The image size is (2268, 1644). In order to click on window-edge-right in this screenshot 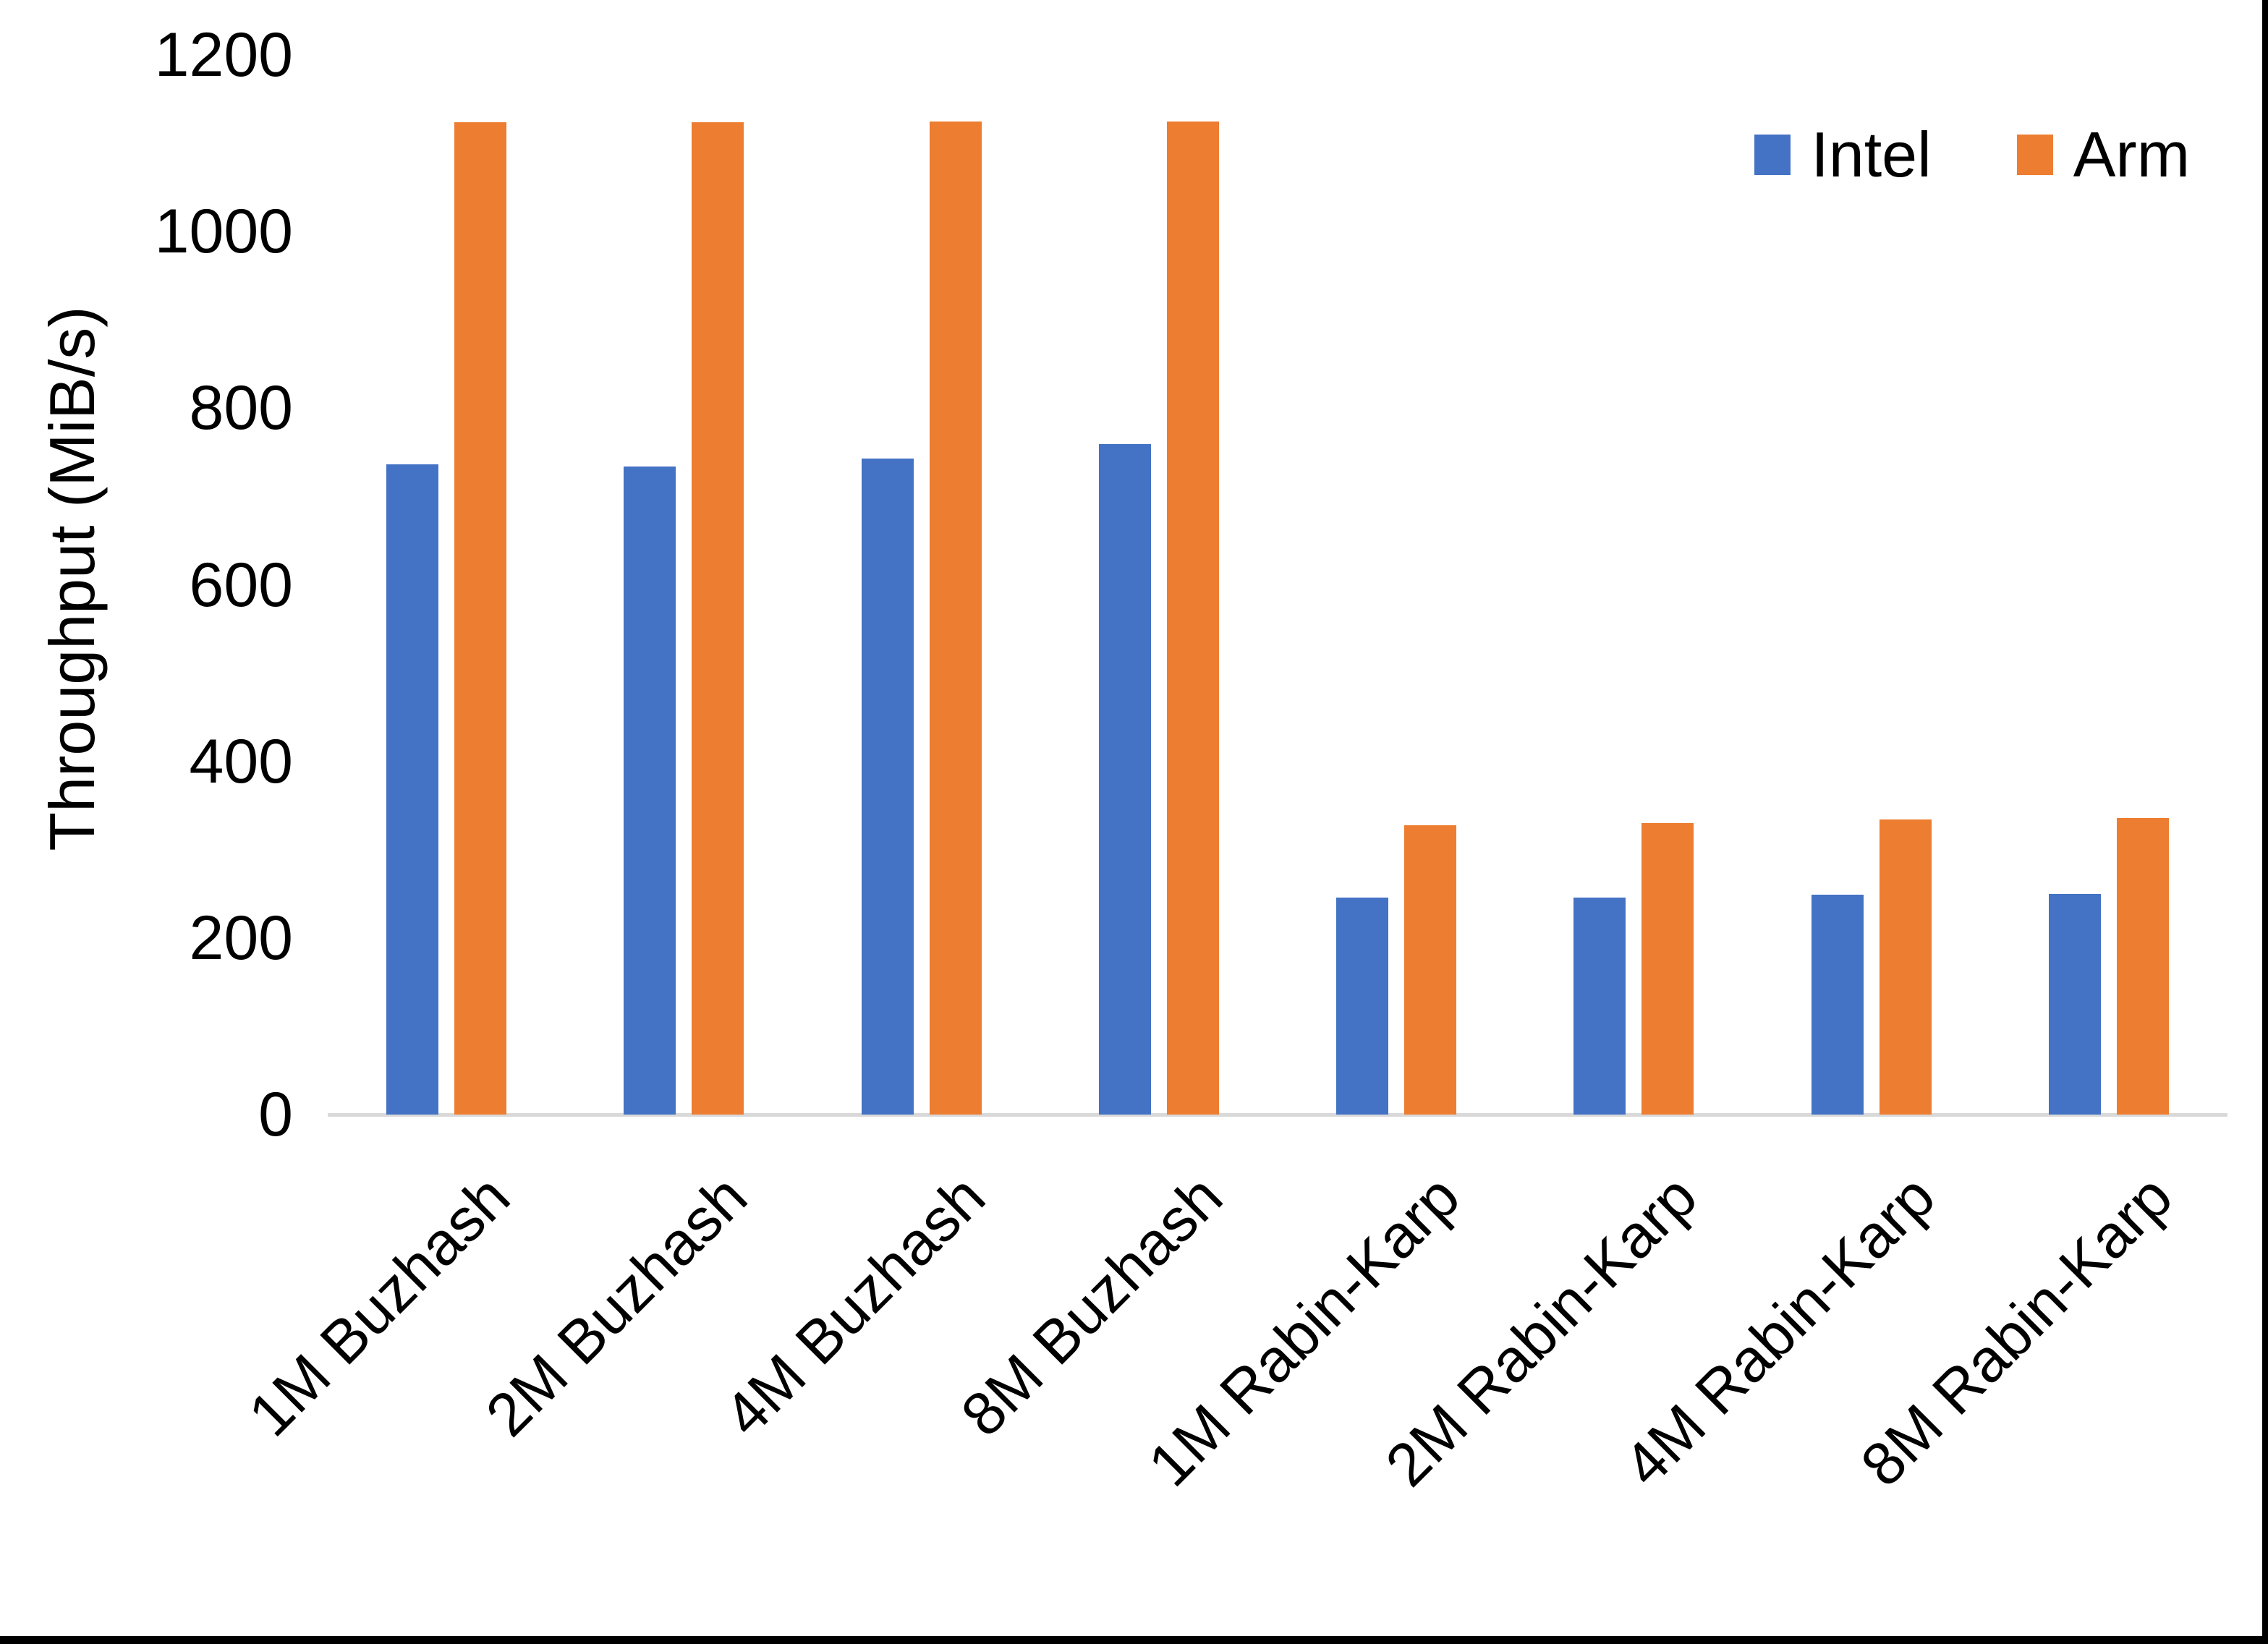, I will do `click(2265, 822)`.